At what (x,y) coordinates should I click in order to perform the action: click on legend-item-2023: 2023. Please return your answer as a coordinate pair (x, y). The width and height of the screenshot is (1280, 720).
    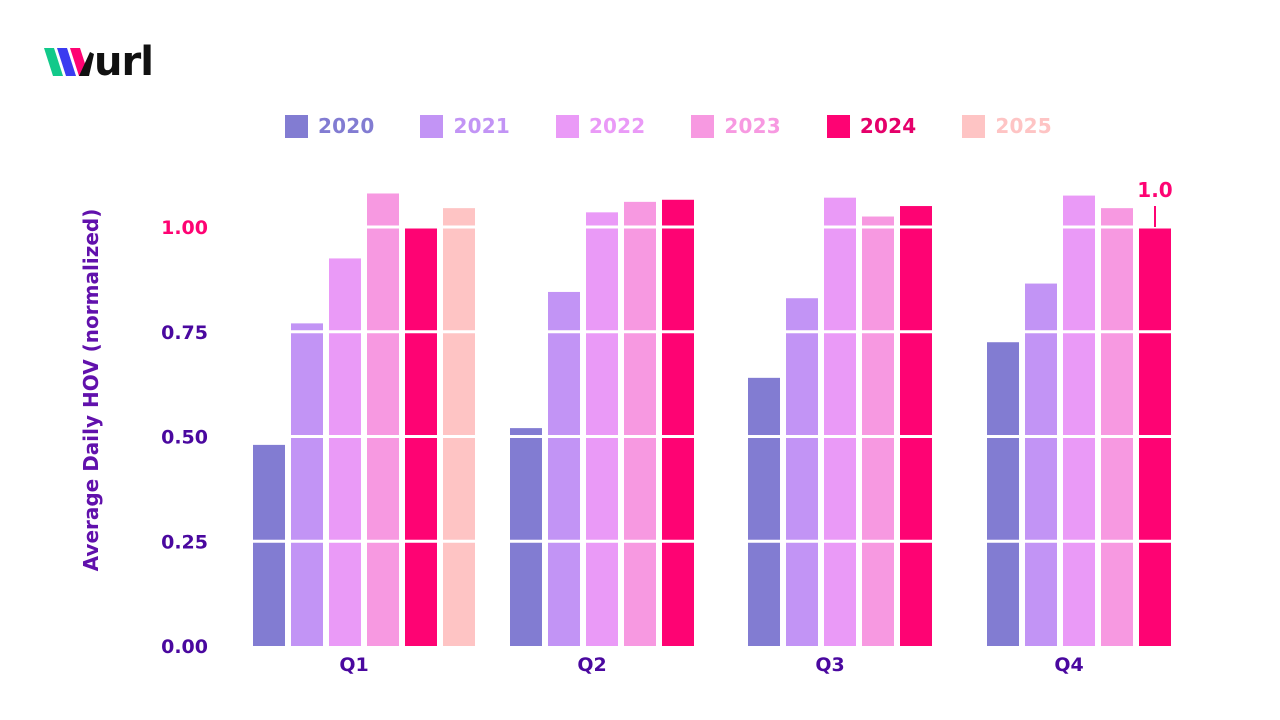
    Looking at the image, I should click on (736, 126).